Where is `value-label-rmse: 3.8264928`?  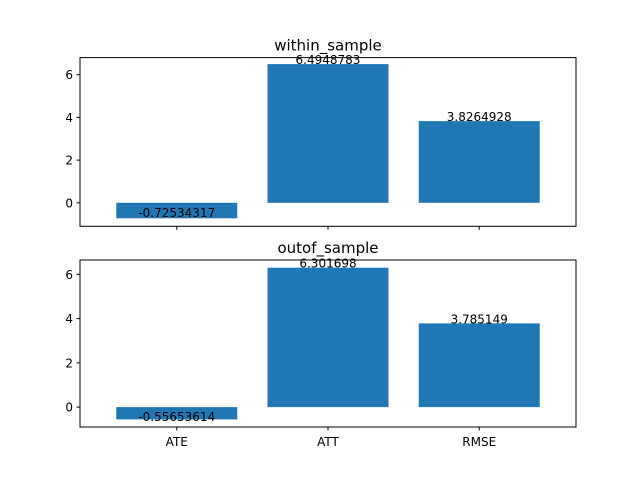
value-label-rmse: 3.8264928 is located at coordinates (479, 117).